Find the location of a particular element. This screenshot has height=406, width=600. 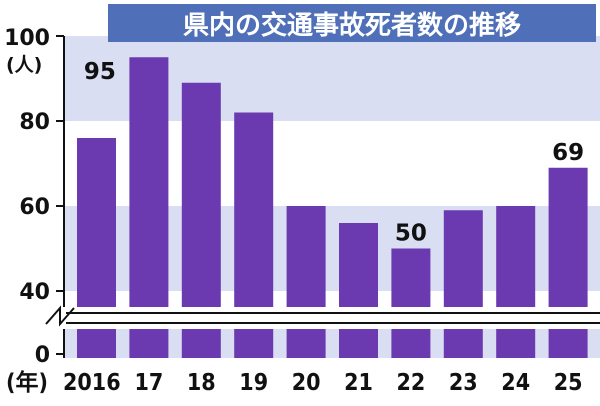

title-background is located at coordinates (352, 23).